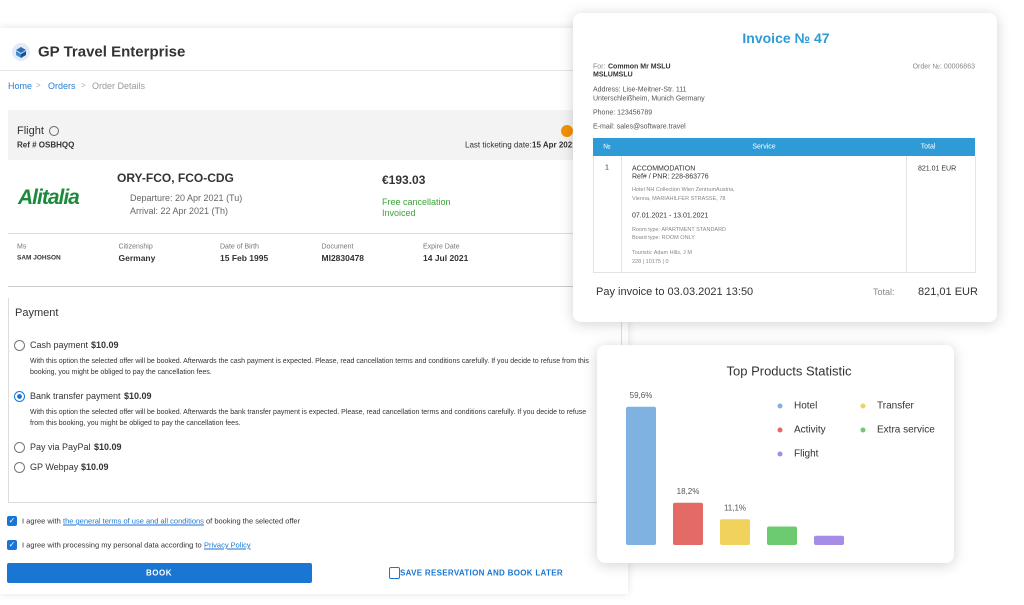  Describe the element at coordinates (789, 370) in the screenshot. I see `chart-title: Top Products Statistic` at that location.